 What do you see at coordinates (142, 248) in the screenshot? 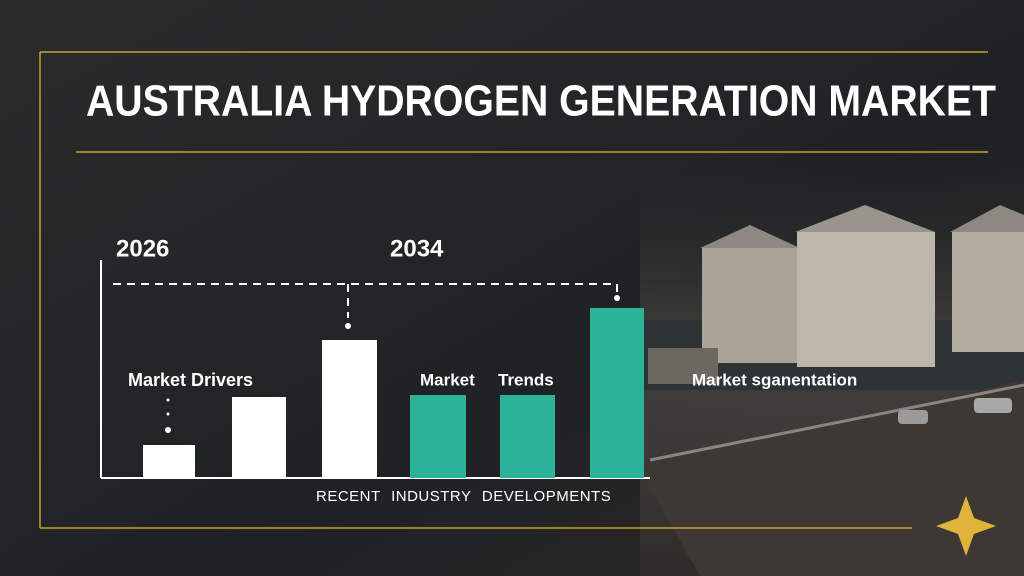
I see `annotation: 2026` at bounding box center [142, 248].